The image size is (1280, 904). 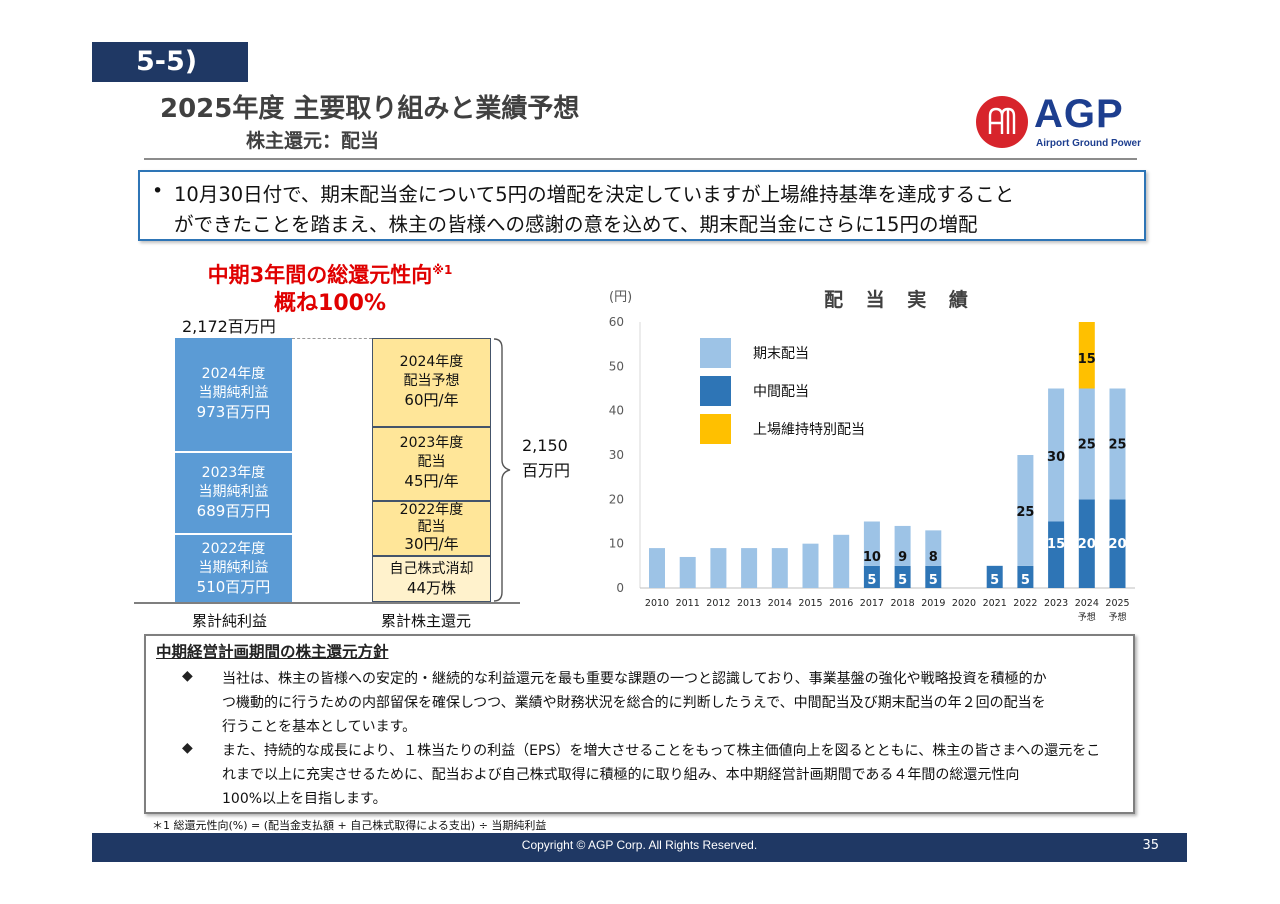 I want to click on payout-title-line1: 中期3年間の総還元性向, so click(x=320, y=275).